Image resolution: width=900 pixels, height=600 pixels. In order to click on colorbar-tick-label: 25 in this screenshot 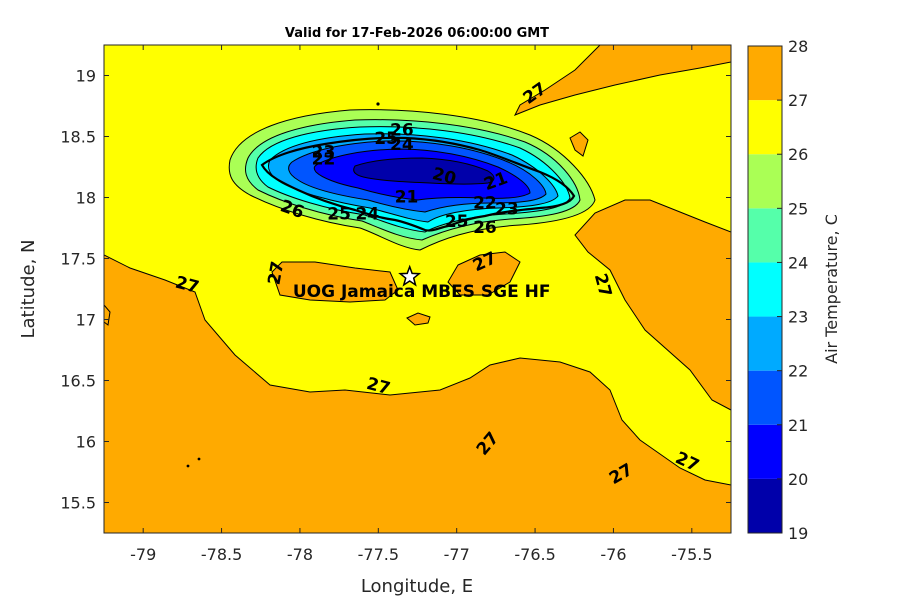, I will do `click(798, 208)`.